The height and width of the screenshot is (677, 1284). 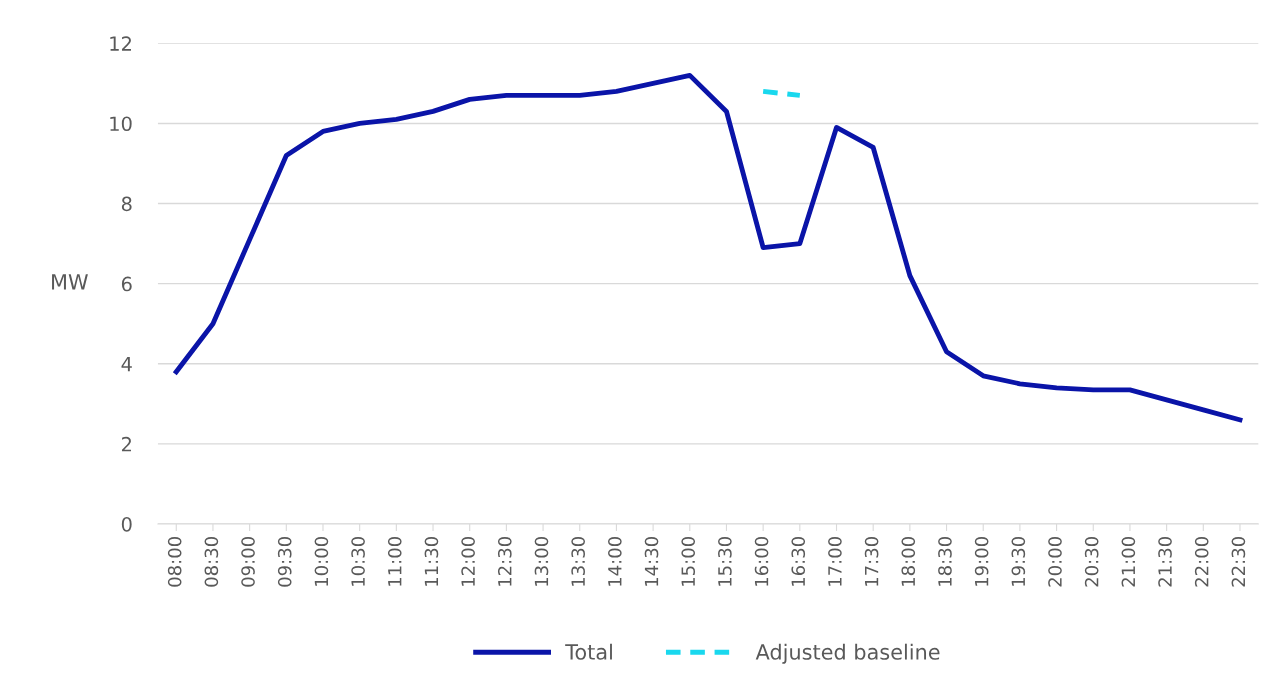 What do you see at coordinates (1238, 562) in the screenshot?
I see `x-tick-label: 22:30` at bounding box center [1238, 562].